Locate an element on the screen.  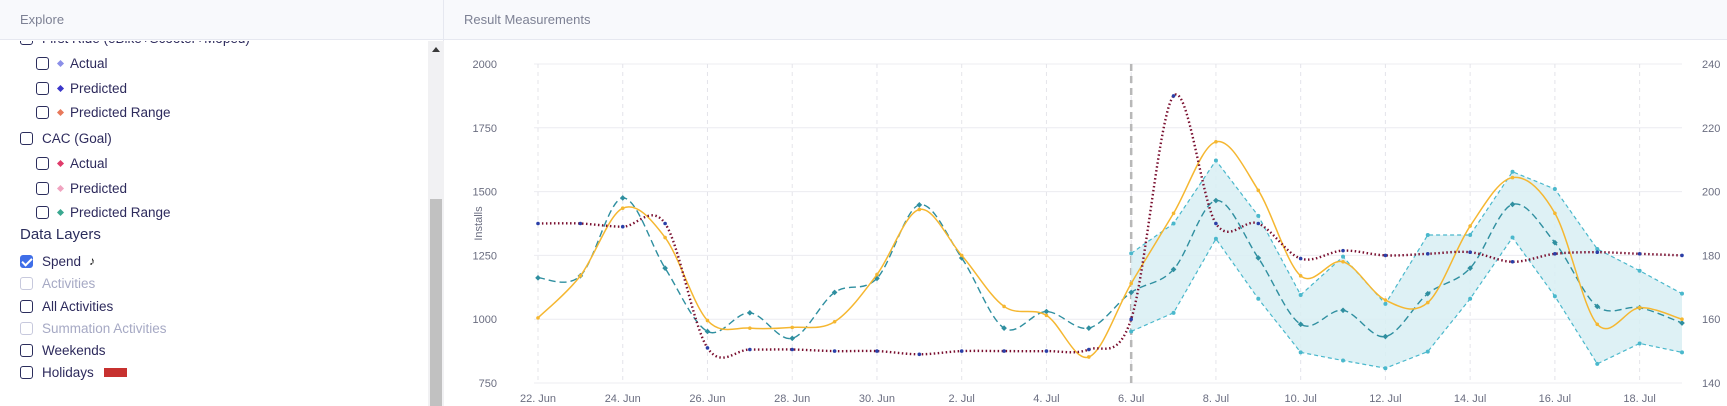
x-tick-label: 10. Jul is located at coordinates (1300, 399).